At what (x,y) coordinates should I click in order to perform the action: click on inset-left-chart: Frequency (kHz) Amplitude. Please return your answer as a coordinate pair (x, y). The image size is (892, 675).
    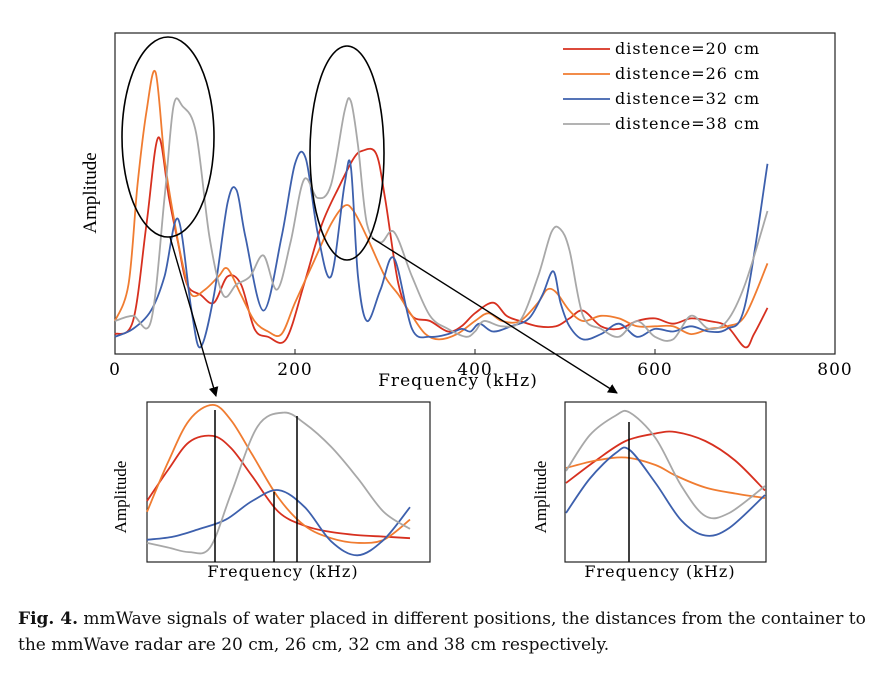
    Looking at the image, I should click on (271, 491).